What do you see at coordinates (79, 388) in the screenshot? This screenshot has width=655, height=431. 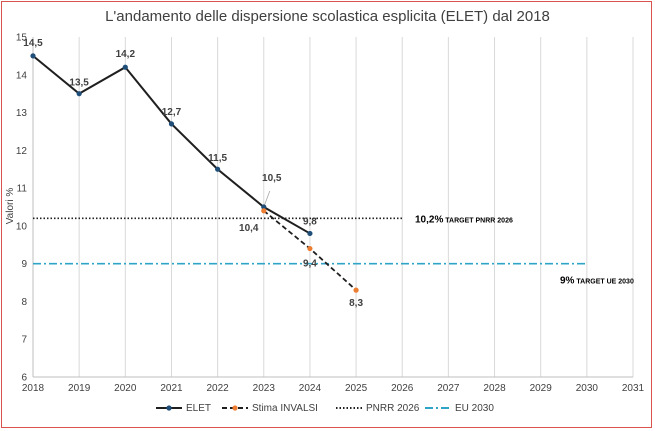 I see `x-tick-label: 2019` at bounding box center [79, 388].